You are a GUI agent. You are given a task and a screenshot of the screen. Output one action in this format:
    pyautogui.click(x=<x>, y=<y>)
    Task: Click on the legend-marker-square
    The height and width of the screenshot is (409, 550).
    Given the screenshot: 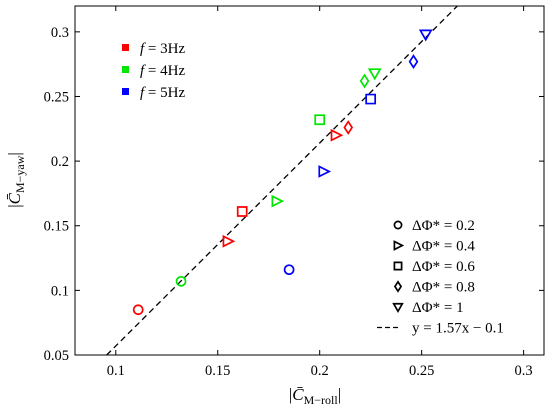 What is the action you would take?
    pyautogui.click(x=398, y=266)
    